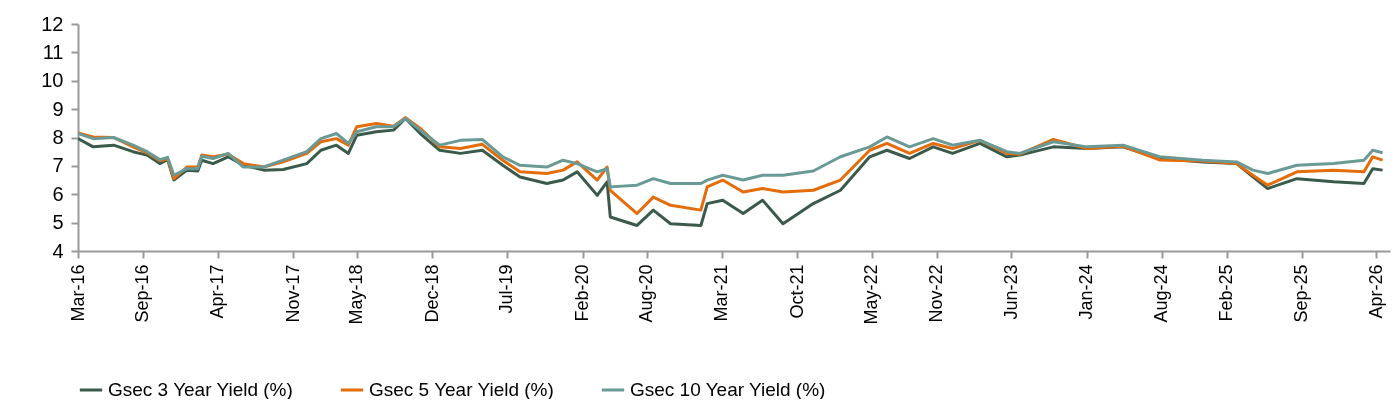 Image resolution: width=1396 pixels, height=403 pixels. Describe the element at coordinates (871, 294) in the screenshot. I see `x-tick-label: May-22` at that location.